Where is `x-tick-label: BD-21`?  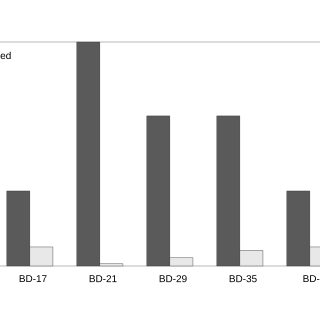
x-tick-label: BD-21 is located at coordinates (103, 278).